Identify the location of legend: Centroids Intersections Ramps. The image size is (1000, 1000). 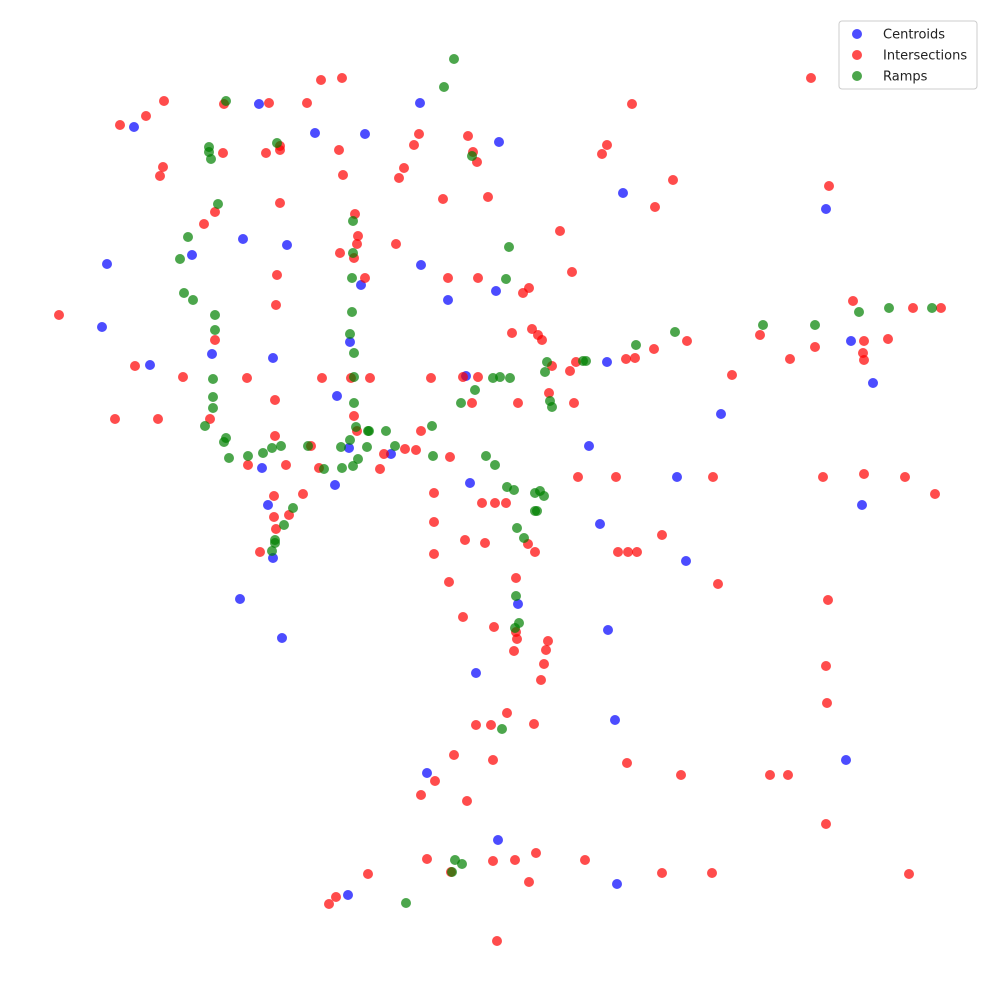
(908, 55).